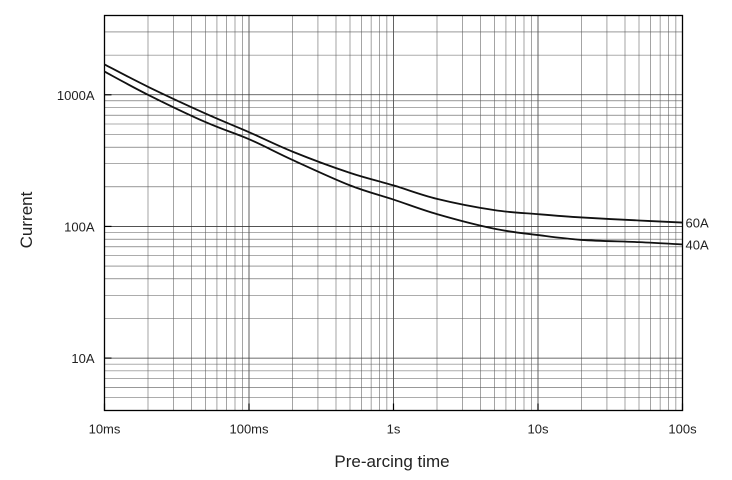 Image resolution: width=732 pixels, height=480 pixels. Describe the element at coordinates (393, 420) in the screenshot. I see `x-axis: 10ms 100ms 1s 10s 100s` at that location.